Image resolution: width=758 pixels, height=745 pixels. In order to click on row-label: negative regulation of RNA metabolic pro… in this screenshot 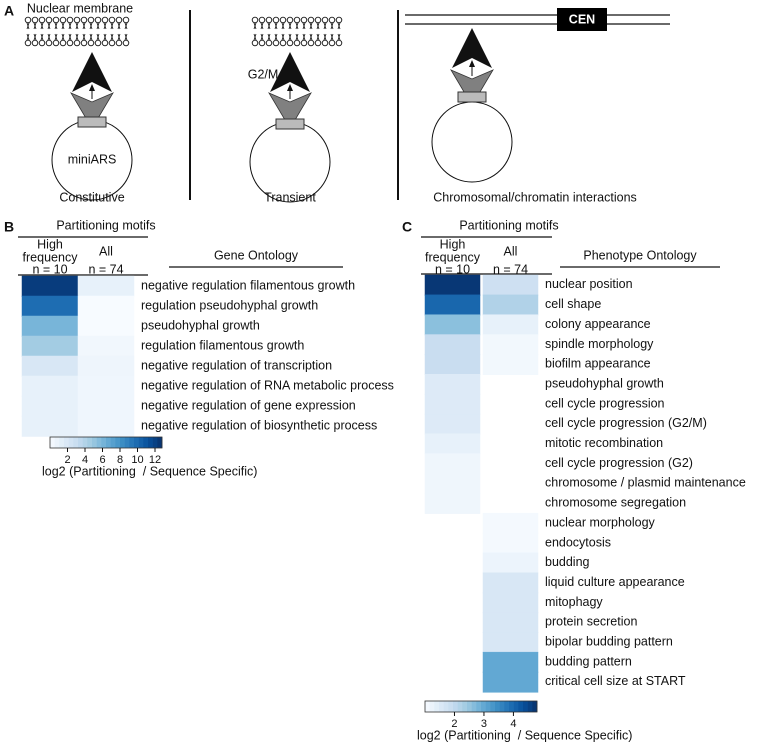, I will do `click(267, 385)`.